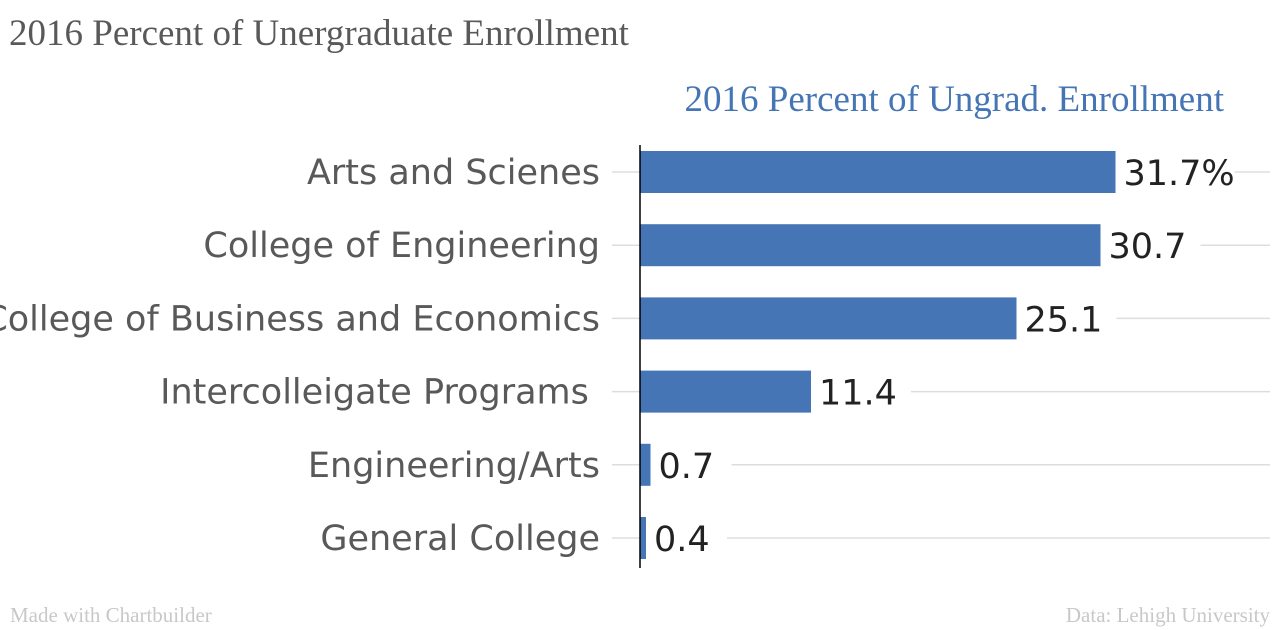  I want to click on category-label: General College, so click(460, 539).